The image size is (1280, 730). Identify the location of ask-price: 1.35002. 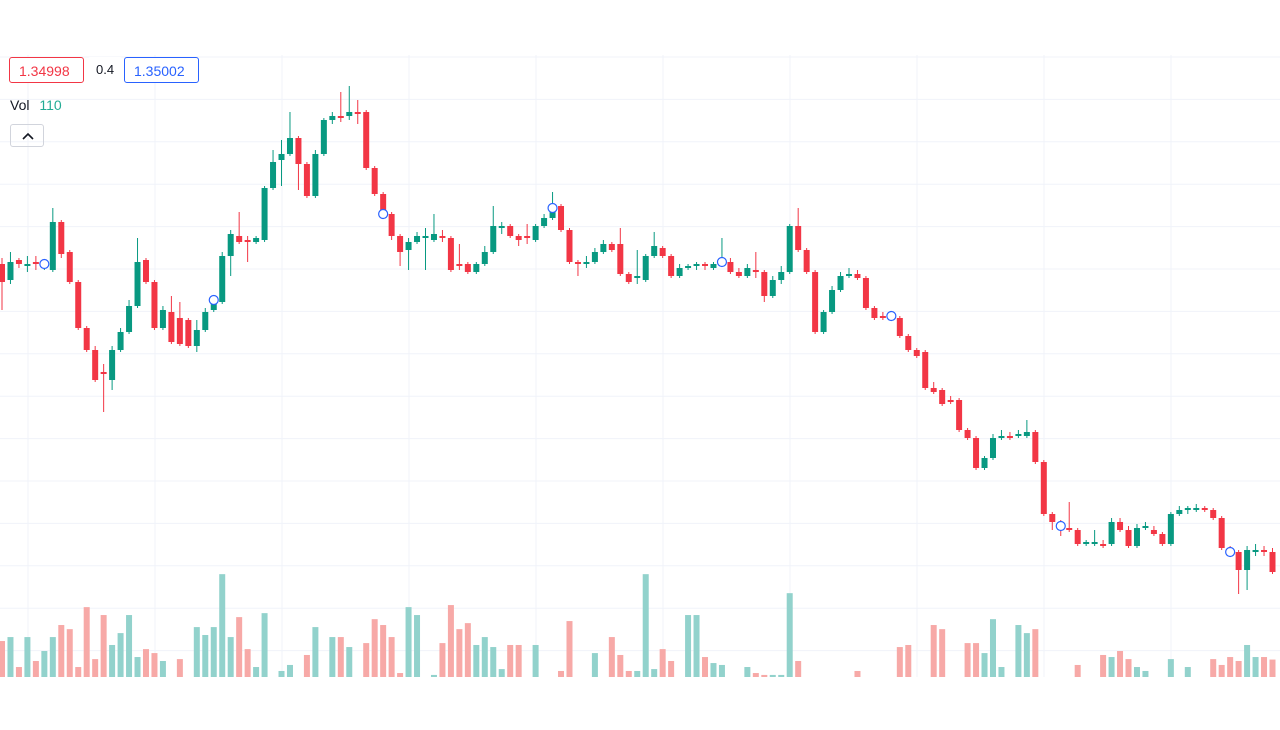
(161, 70).